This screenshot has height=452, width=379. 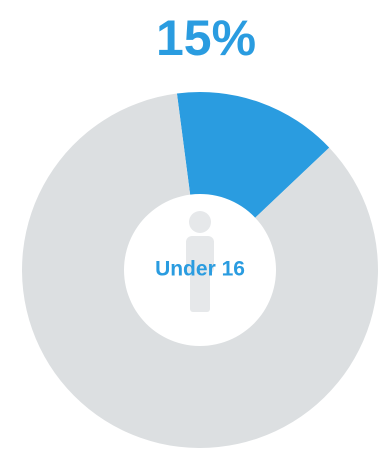 I want to click on value-label: 15%, so click(x=206, y=38).